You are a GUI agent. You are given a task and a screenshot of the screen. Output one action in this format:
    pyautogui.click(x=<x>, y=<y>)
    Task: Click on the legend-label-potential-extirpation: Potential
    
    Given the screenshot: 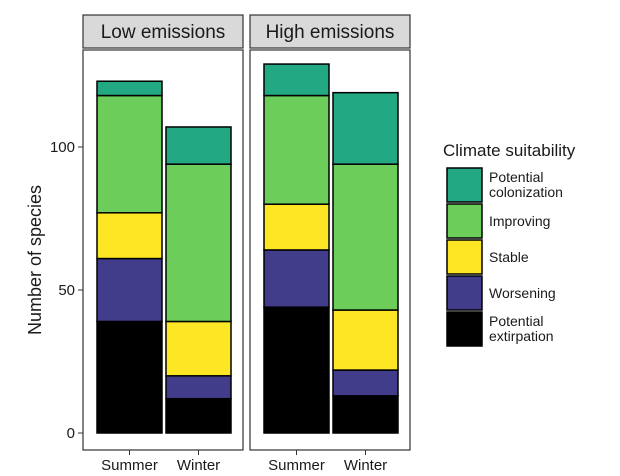 What is the action you would take?
    pyautogui.click(x=516, y=321)
    